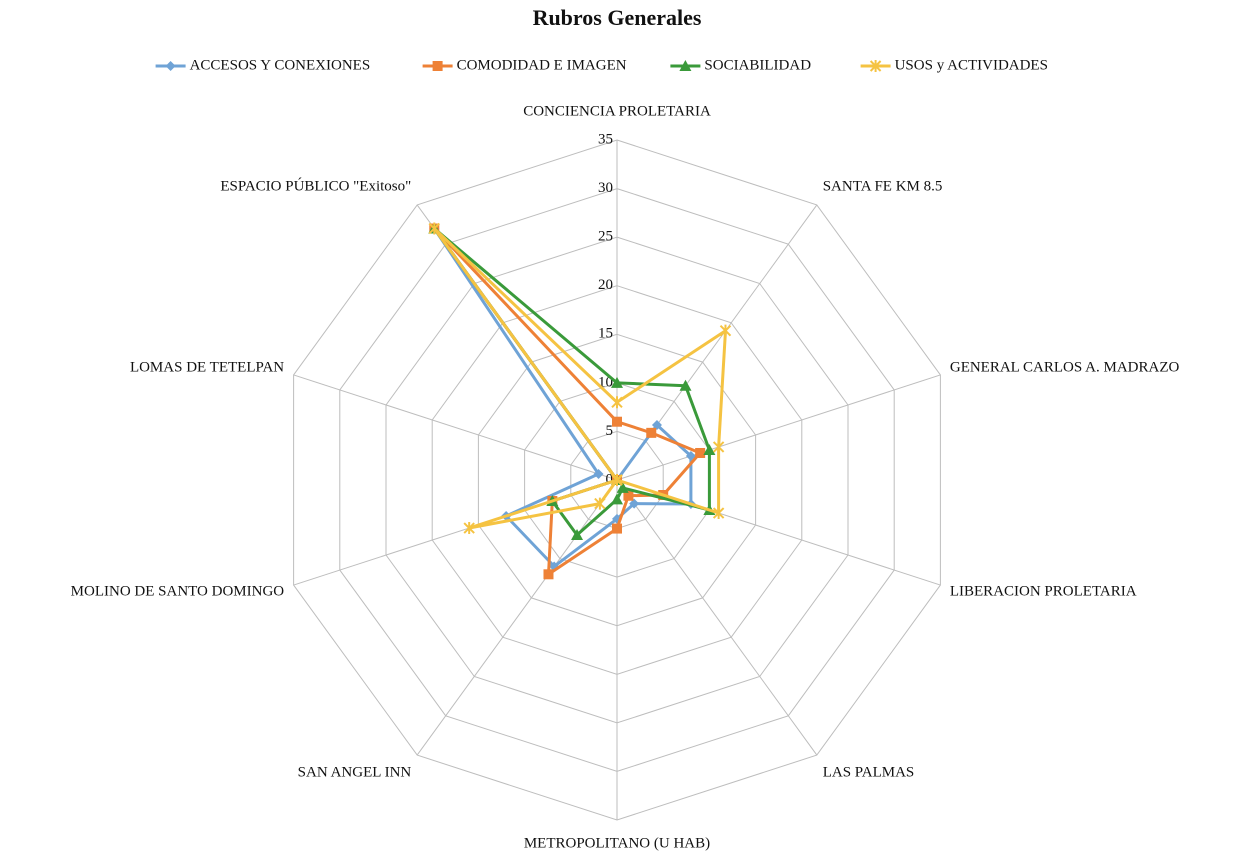 The image size is (1249, 855). I want to click on category-label: ESPACIO PÚBLICO "Exitoso", so click(315, 186).